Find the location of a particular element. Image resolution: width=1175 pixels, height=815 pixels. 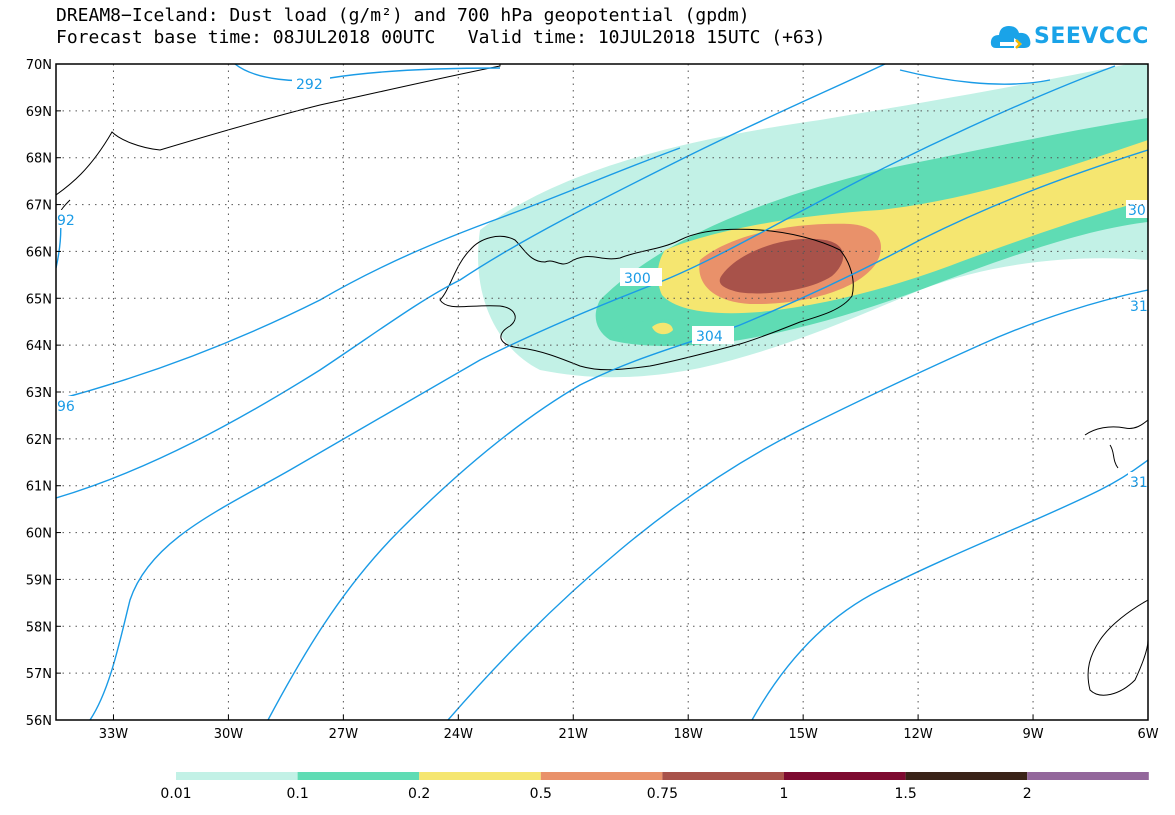

lon-label: 21W is located at coordinates (574, 734).